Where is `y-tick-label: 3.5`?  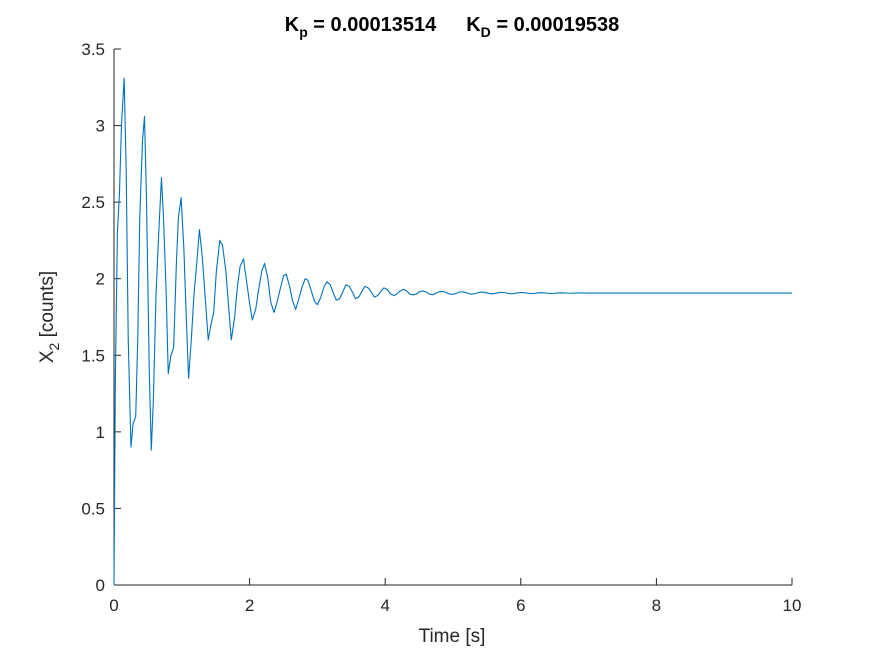
y-tick-label: 3.5 is located at coordinates (93, 49).